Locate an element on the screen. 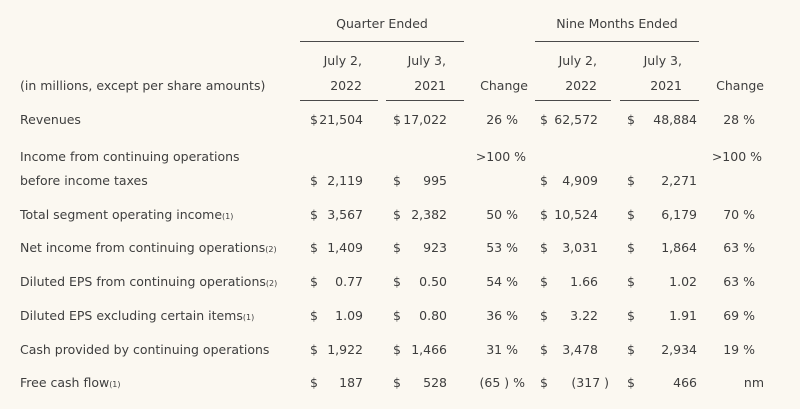 The height and width of the screenshot is (409, 800). cell-n-2022: 3,031 is located at coordinates (580, 247).